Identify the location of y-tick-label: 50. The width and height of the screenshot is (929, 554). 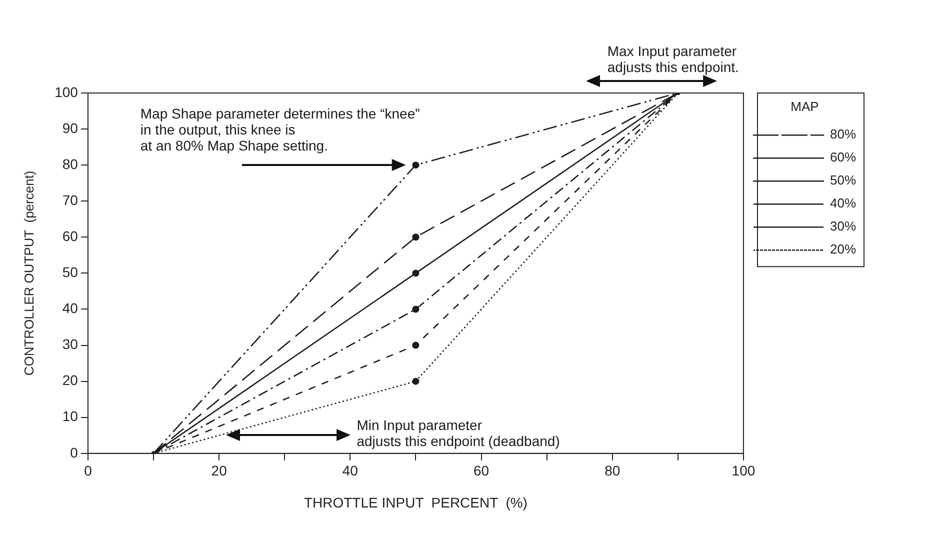
(70, 272).